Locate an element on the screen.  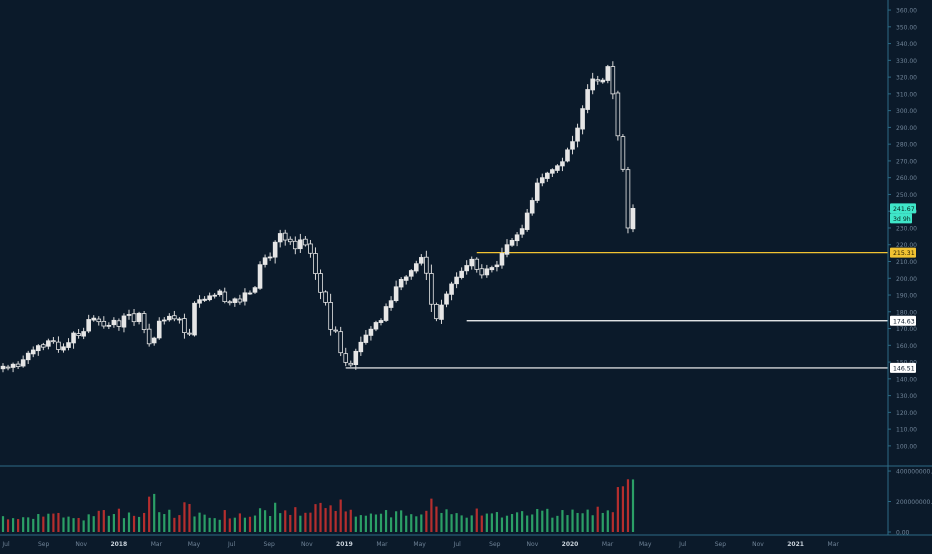
level-tag-white: 174.63 is located at coordinates (903, 320).